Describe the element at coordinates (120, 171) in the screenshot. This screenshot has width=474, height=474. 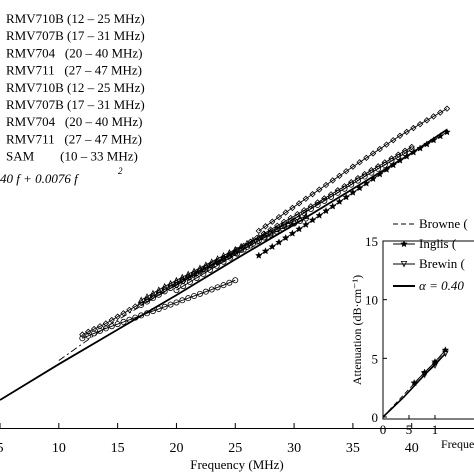
I see `equation-superscript: 2` at that location.